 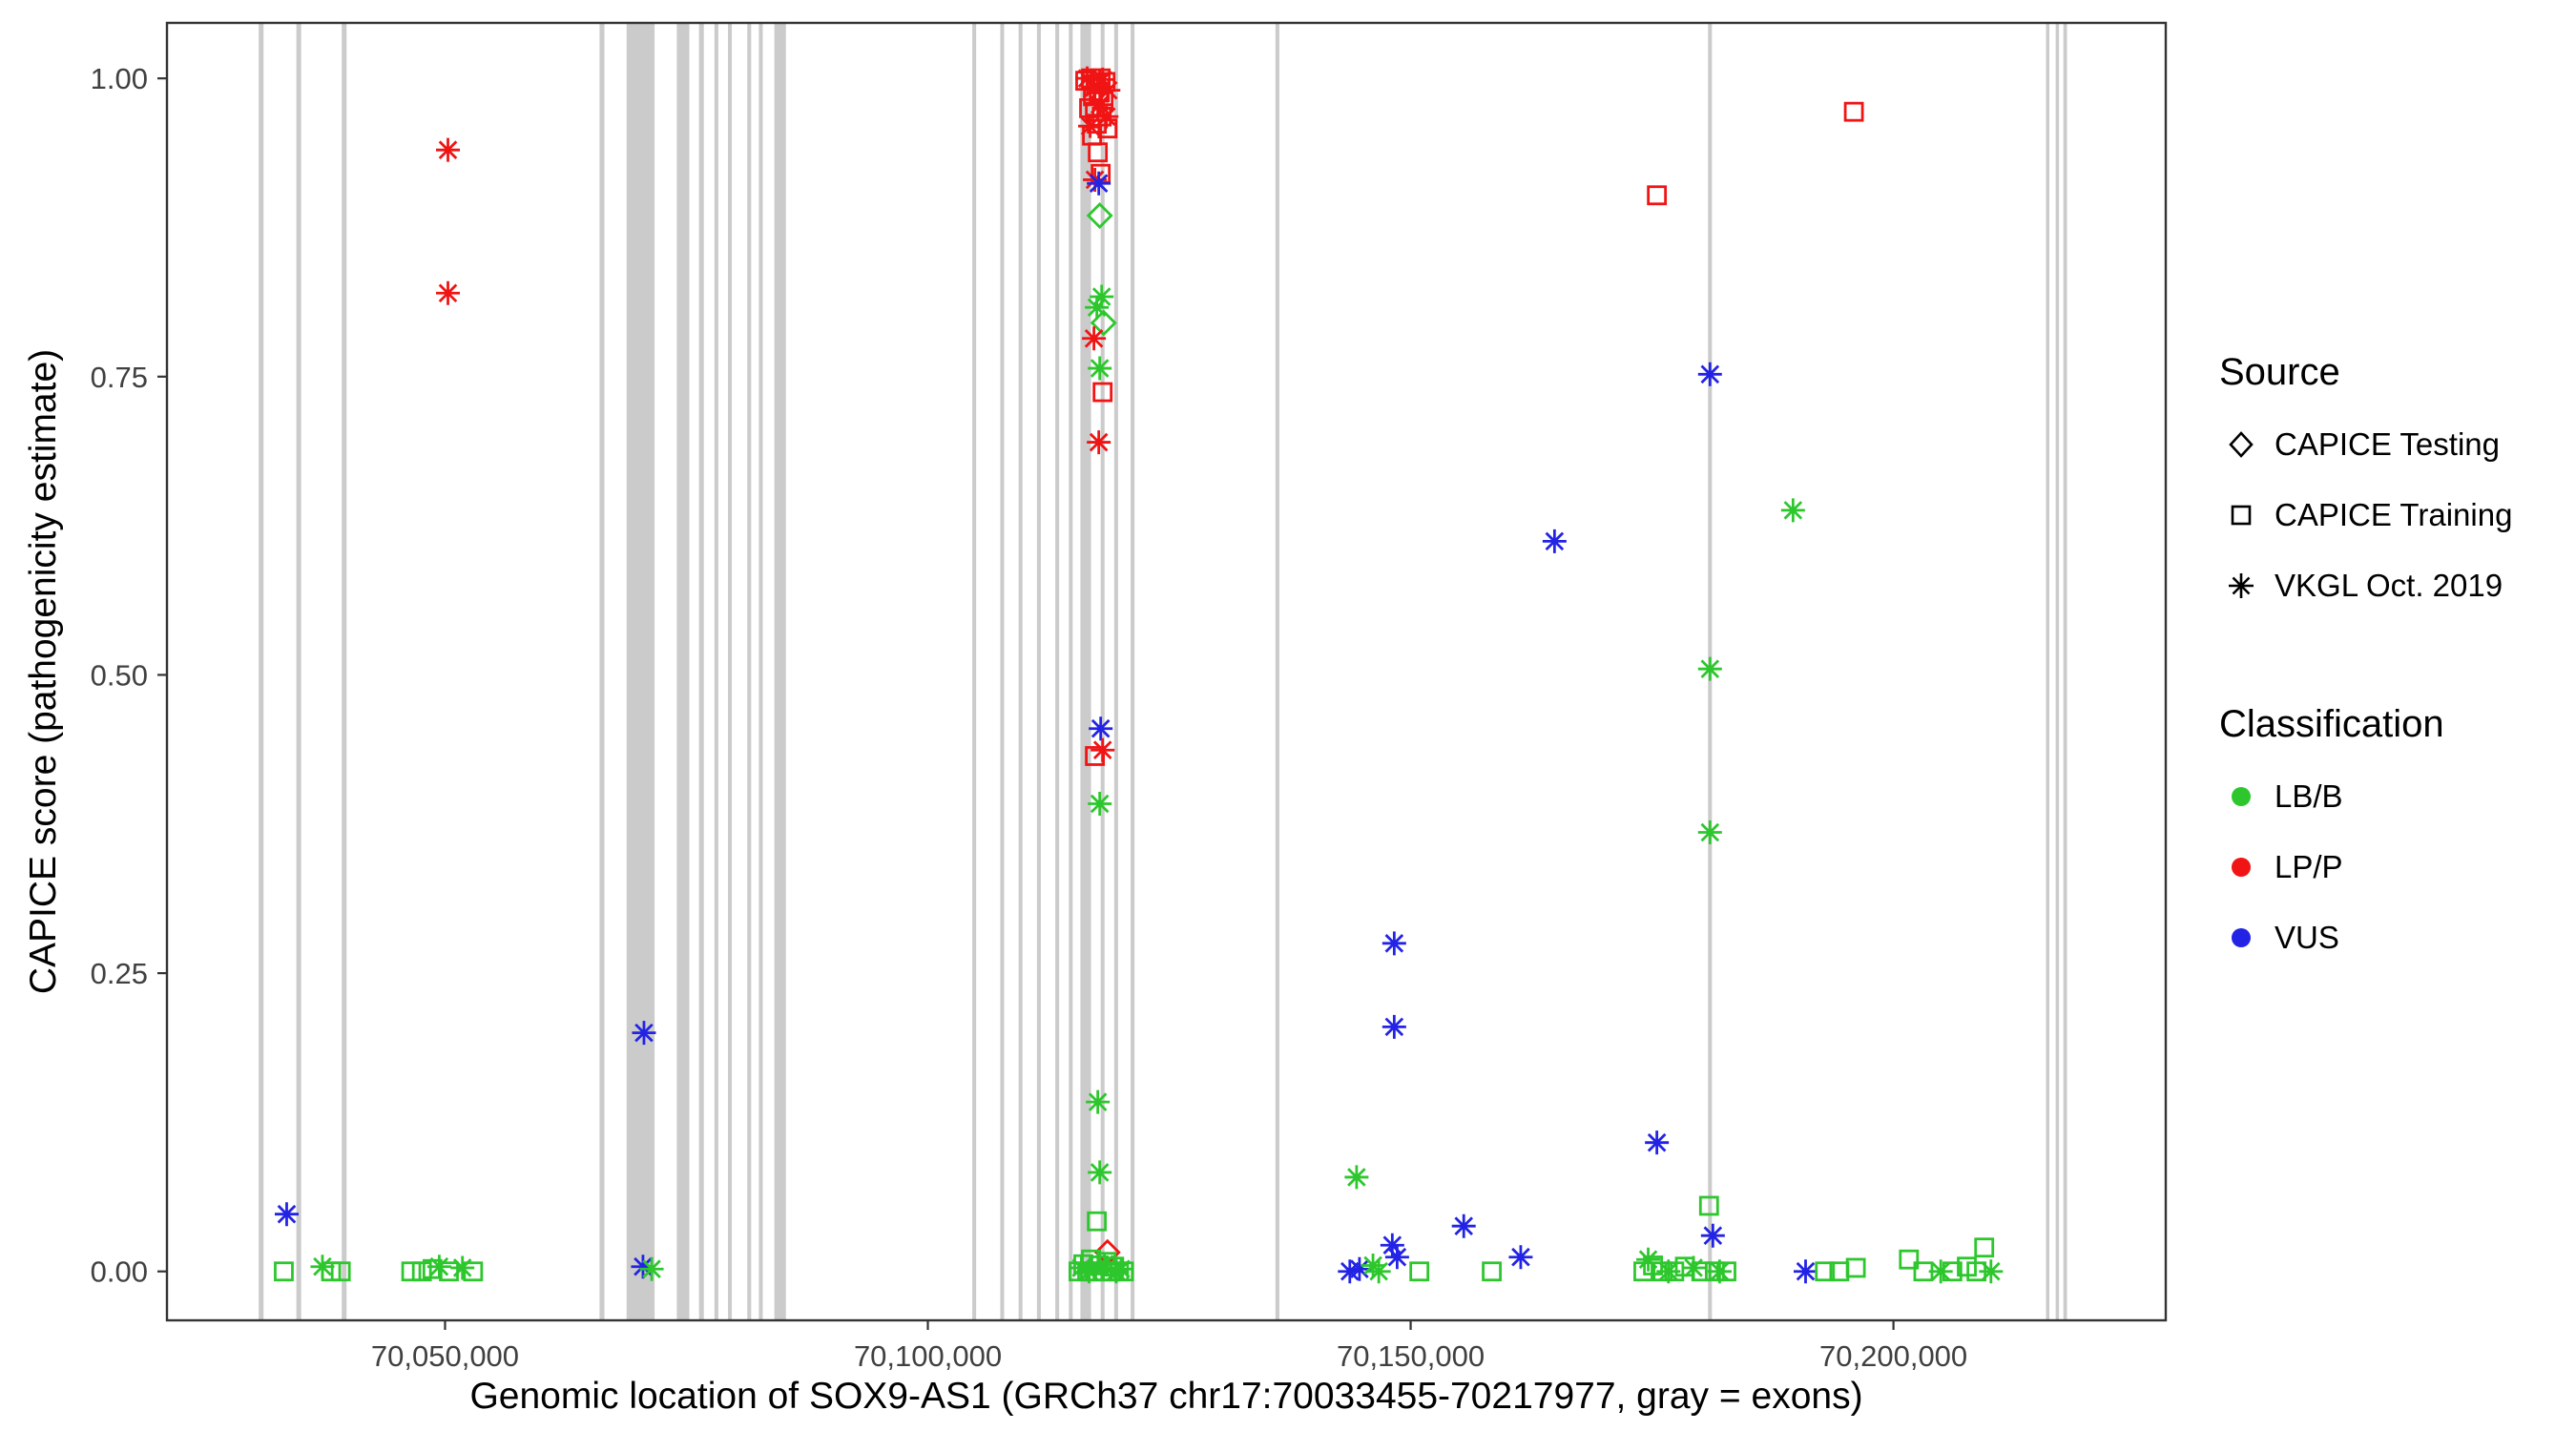 I want to click on legend-item-lb-b: LB/B, so click(x=2365, y=796).